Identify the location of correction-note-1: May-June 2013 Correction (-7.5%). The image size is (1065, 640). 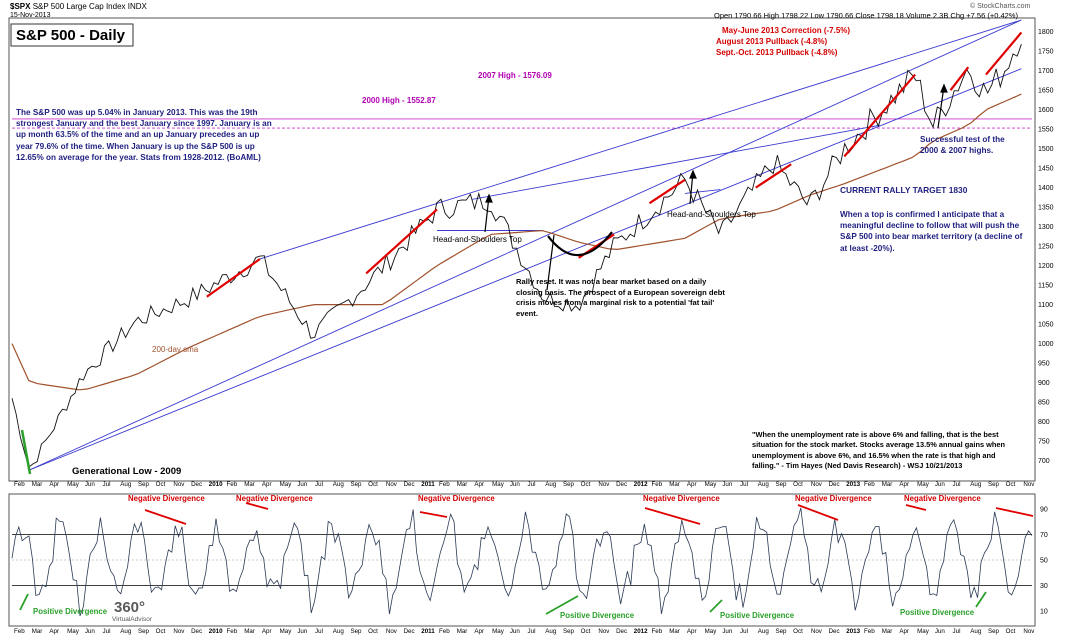
(786, 30).